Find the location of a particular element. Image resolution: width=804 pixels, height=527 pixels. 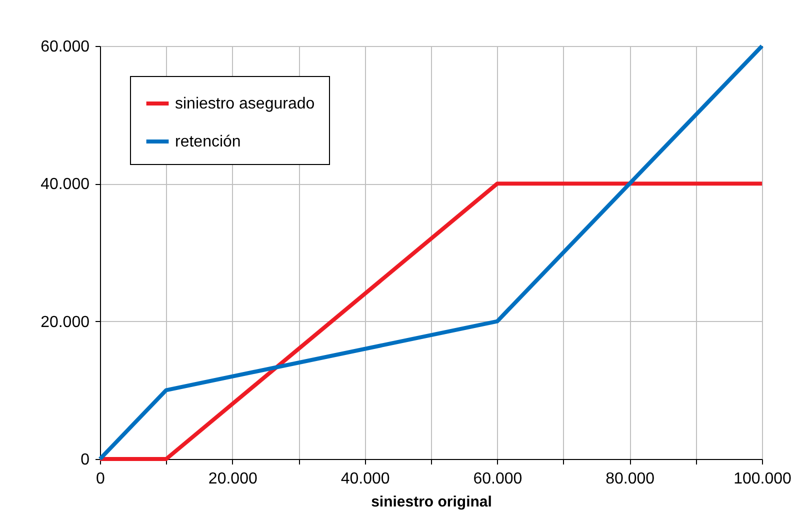

x-tick-label: 80.000 is located at coordinates (630, 479).